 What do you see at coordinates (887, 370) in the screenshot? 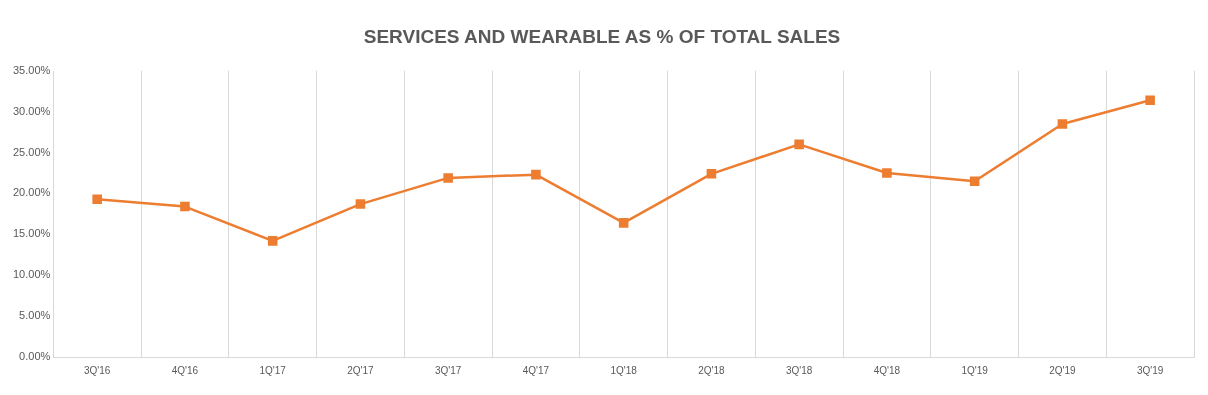
I see `x-tick-label: 4Q'18` at bounding box center [887, 370].